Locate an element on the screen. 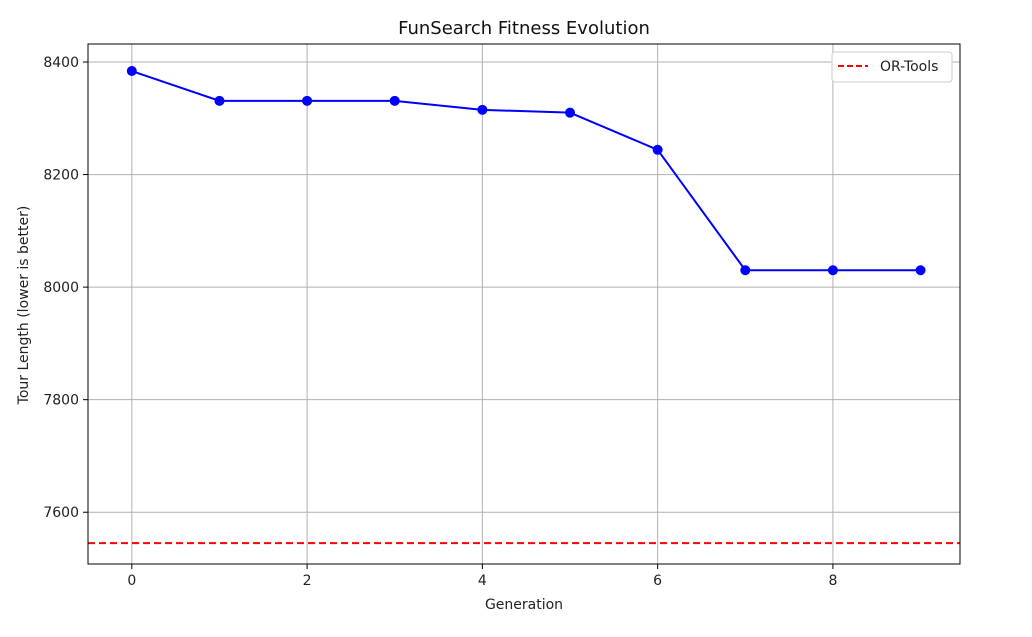 The width and height of the screenshot is (1032, 637). legend-label-or-tools: OR-Tools is located at coordinates (909, 67).